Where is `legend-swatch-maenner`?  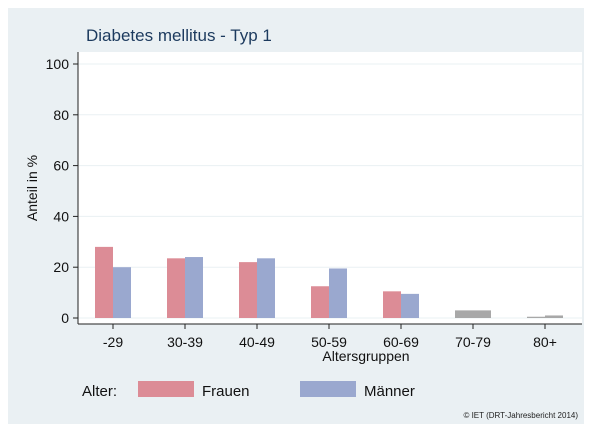 legend-swatch-maenner is located at coordinates (328, 389).